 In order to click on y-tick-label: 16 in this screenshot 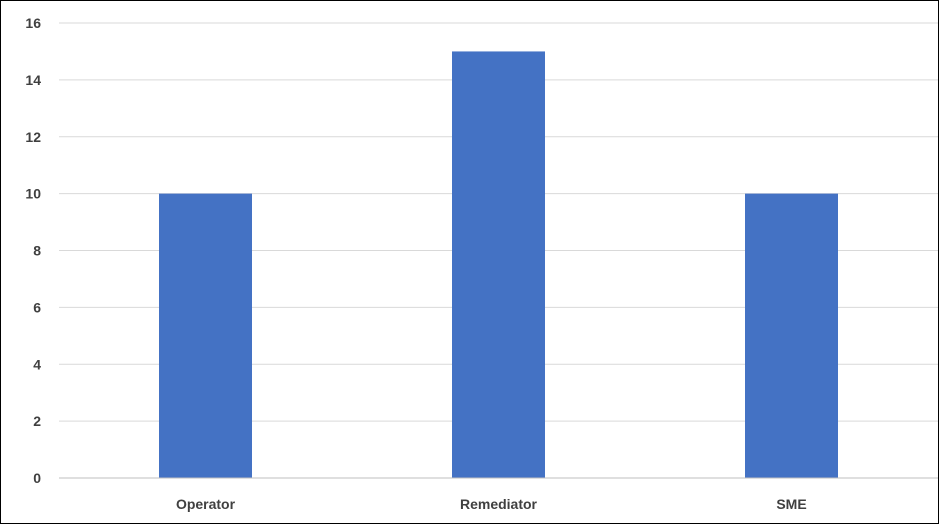, I will do `click(33, 23)`.